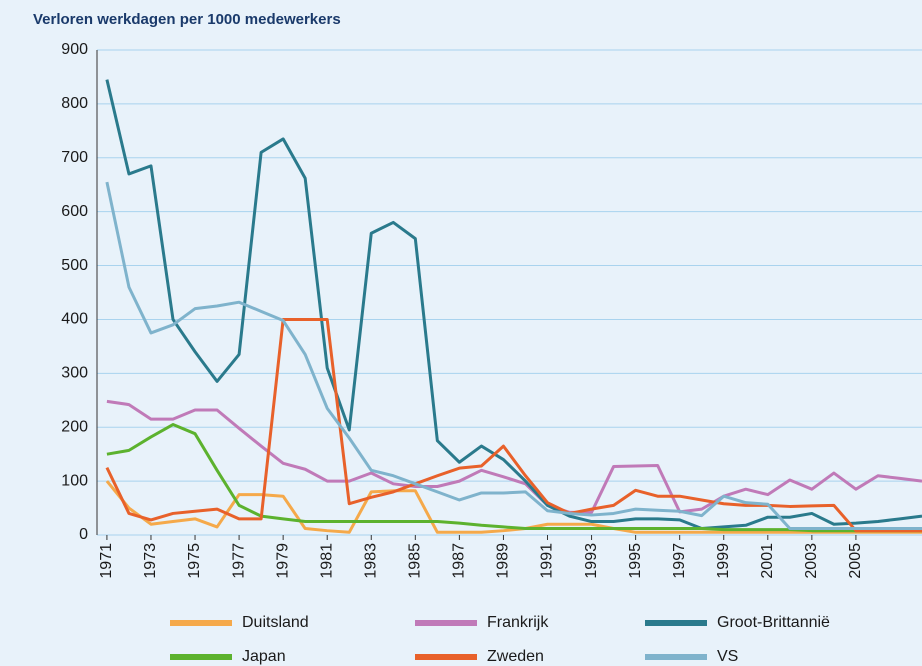 This screenshot has width=922, height=666. What do you see at coordinates (459, 561) in the screenshot?
I see `x-tick-label: 1987` at bounding box center [459, 561].